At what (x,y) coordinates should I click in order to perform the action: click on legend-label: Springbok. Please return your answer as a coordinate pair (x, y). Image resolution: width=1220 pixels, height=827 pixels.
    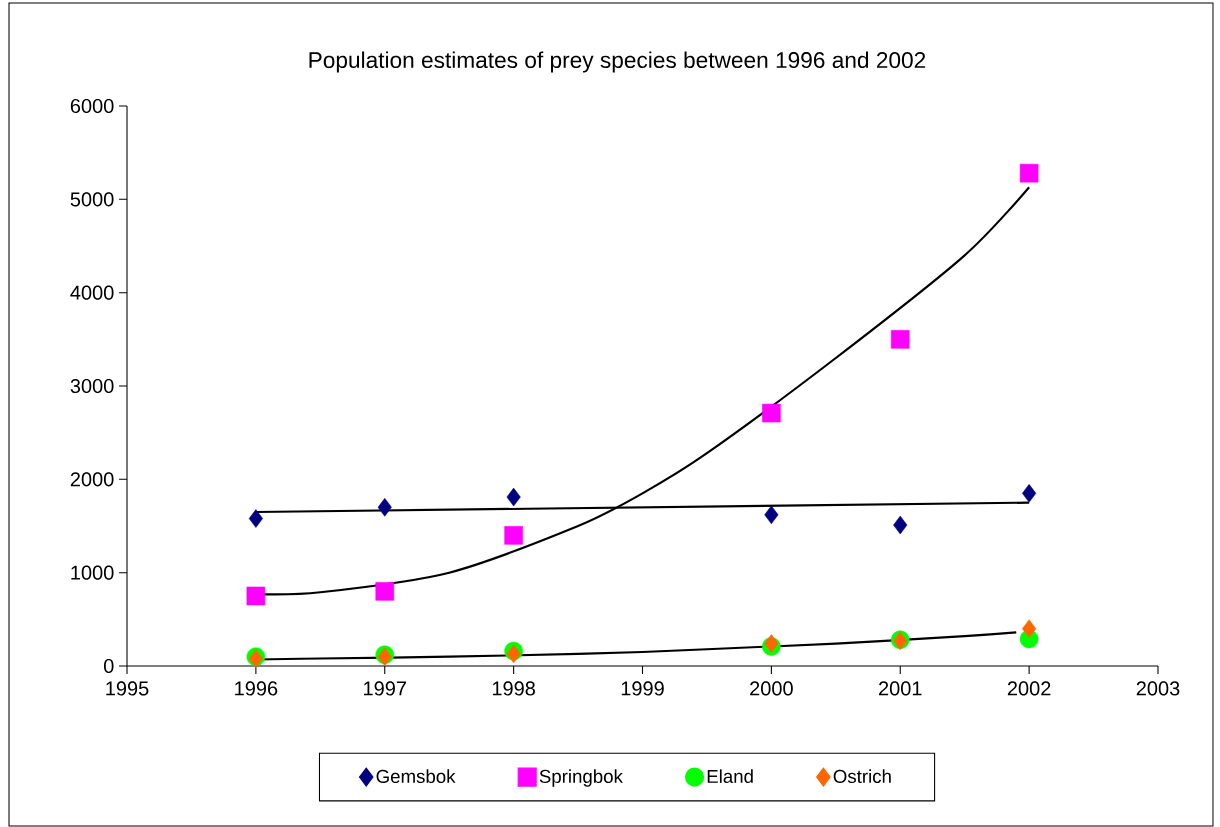
    Looking at the image, I should click on (581, 778).